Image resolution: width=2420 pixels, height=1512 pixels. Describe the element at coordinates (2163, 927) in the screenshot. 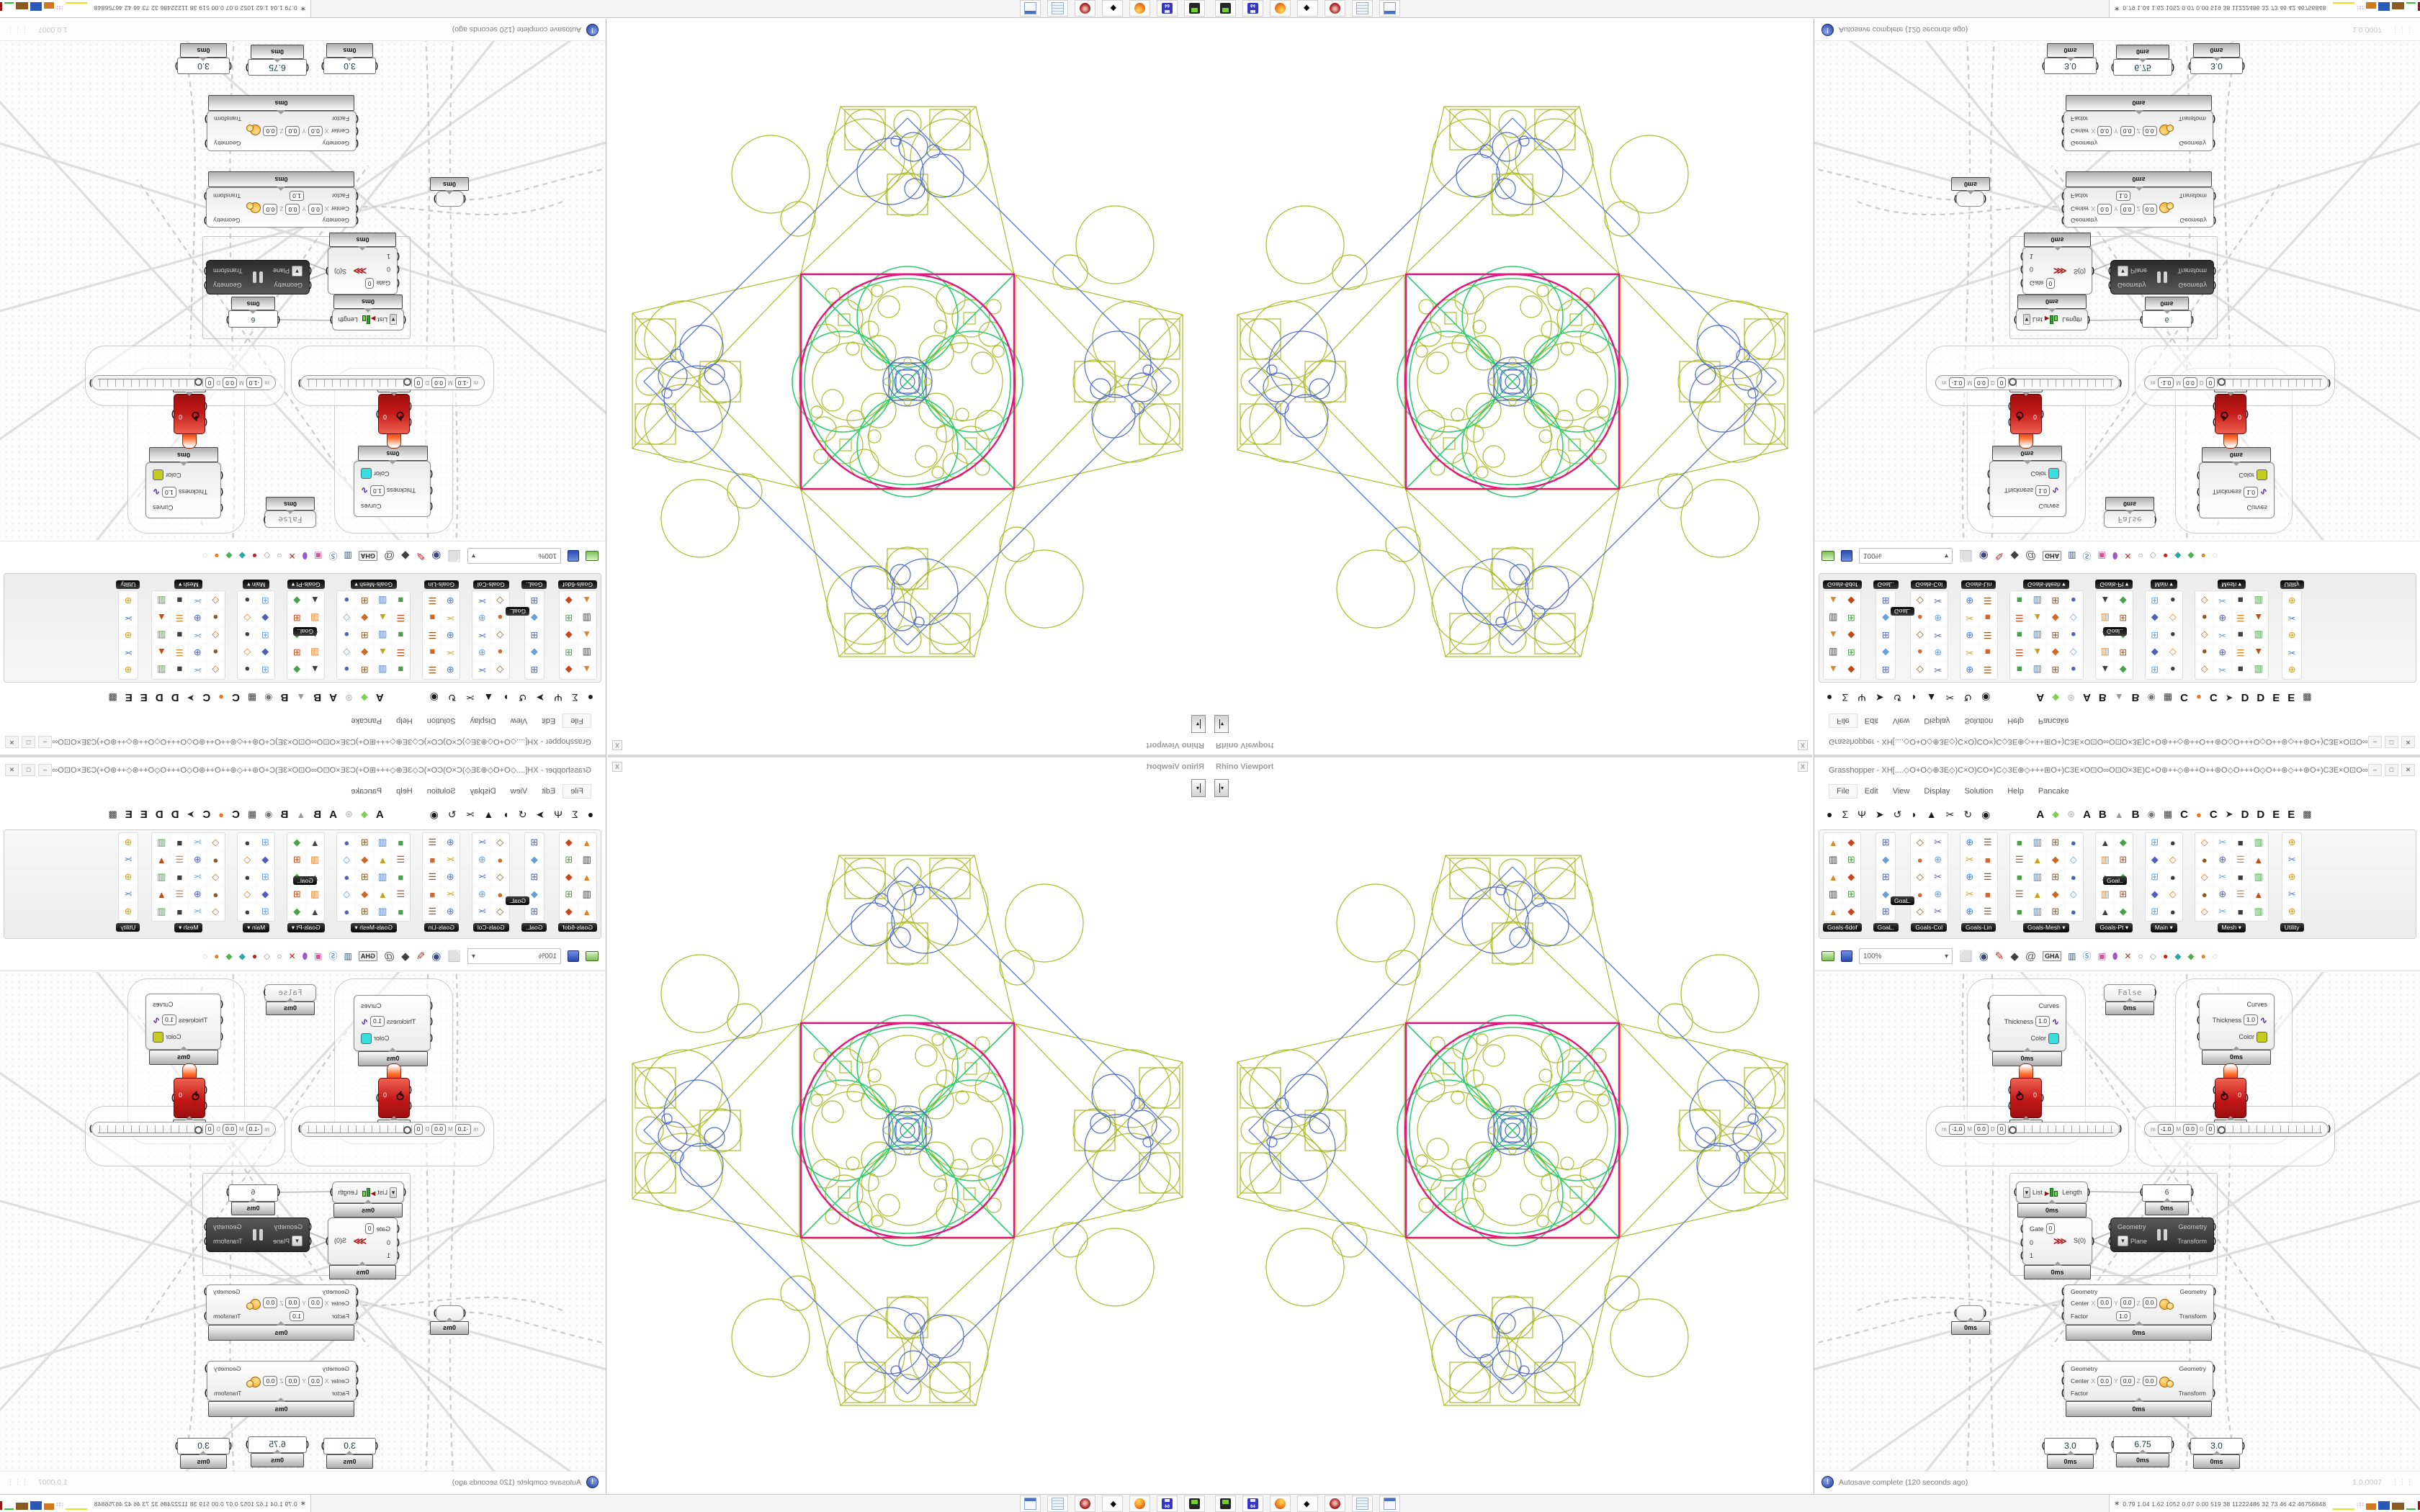

I see `palette-group-label: Main ▾` at that location.